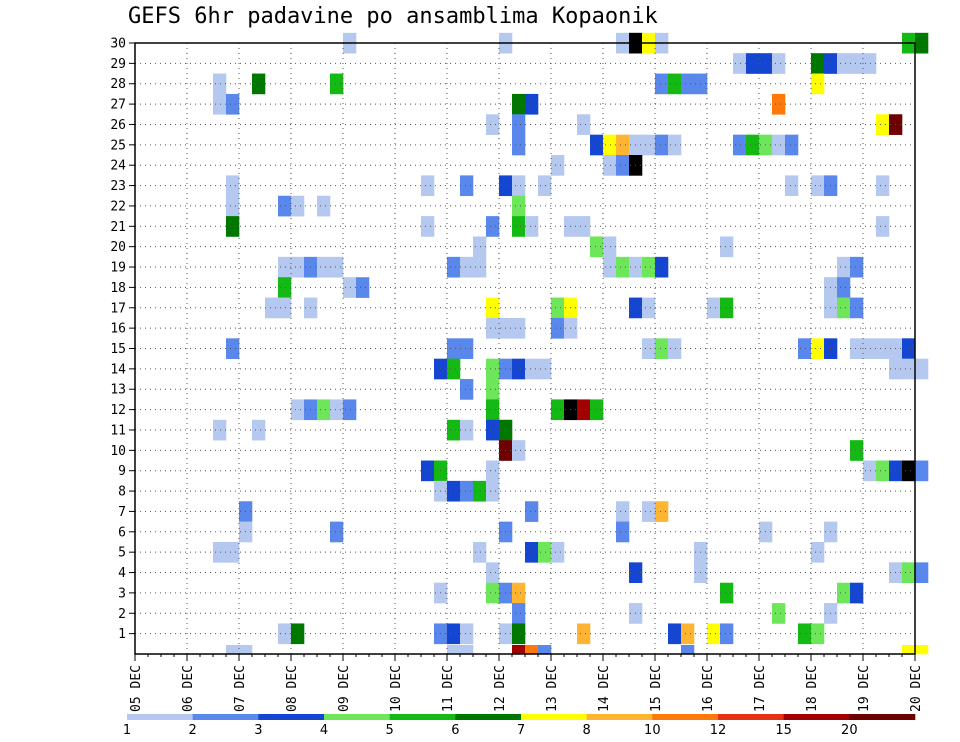  What do you see at coordinates (136, 688) in the screenshot?
I see `x-tick-label: 05 DEC` at bounding box center [136, 688].